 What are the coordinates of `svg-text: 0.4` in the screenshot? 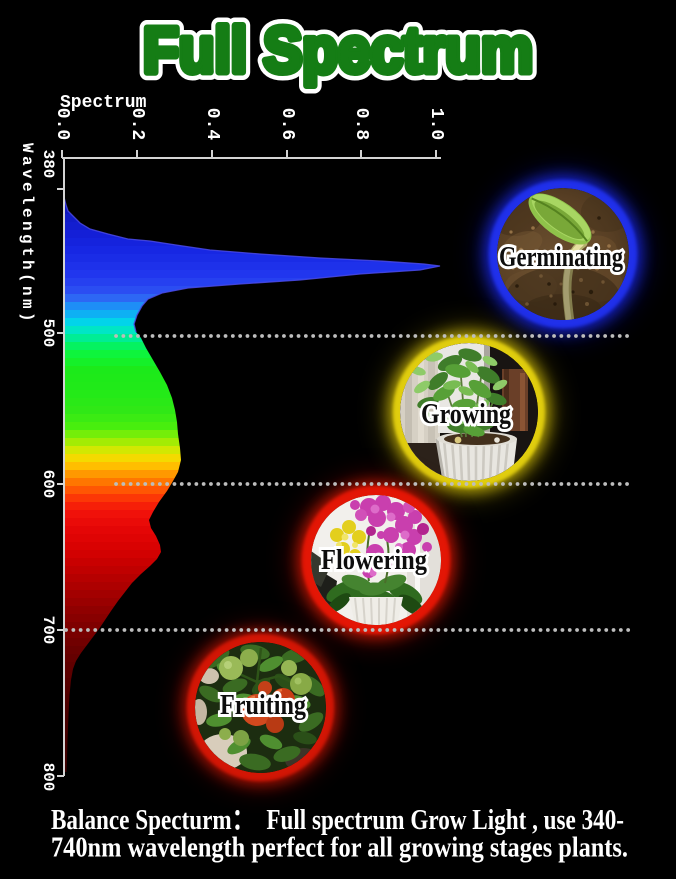 It's located at (212, 124).